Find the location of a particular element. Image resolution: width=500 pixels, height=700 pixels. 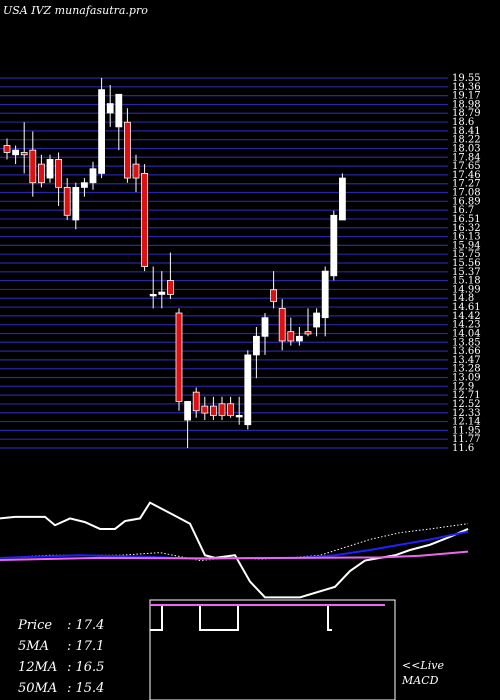

y-tick-label: 15.37 is located at coordinates (466, 272).